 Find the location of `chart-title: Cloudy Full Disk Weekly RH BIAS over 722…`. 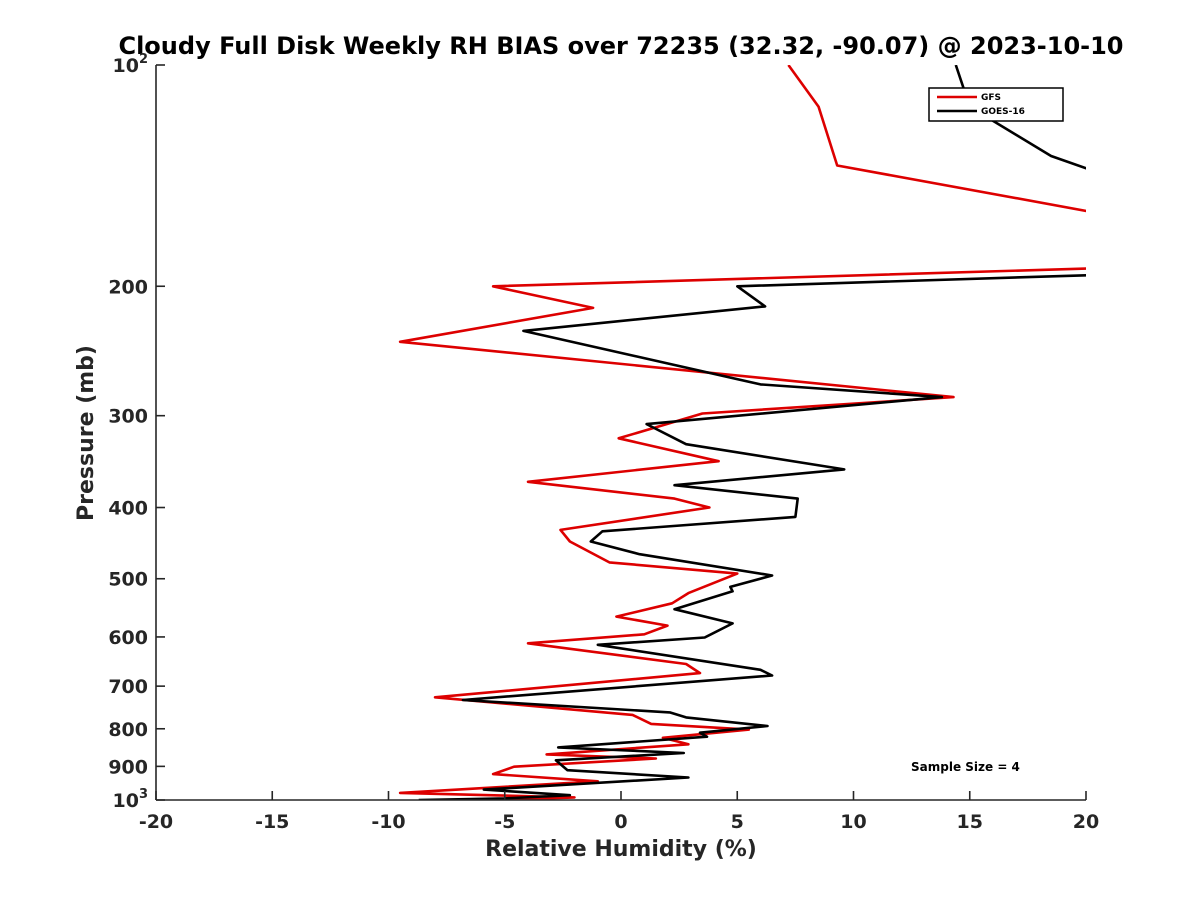

chart-title: Cloudy Full Disk Weekly RH BIAS over 722… is located at coordinates (620, 46).